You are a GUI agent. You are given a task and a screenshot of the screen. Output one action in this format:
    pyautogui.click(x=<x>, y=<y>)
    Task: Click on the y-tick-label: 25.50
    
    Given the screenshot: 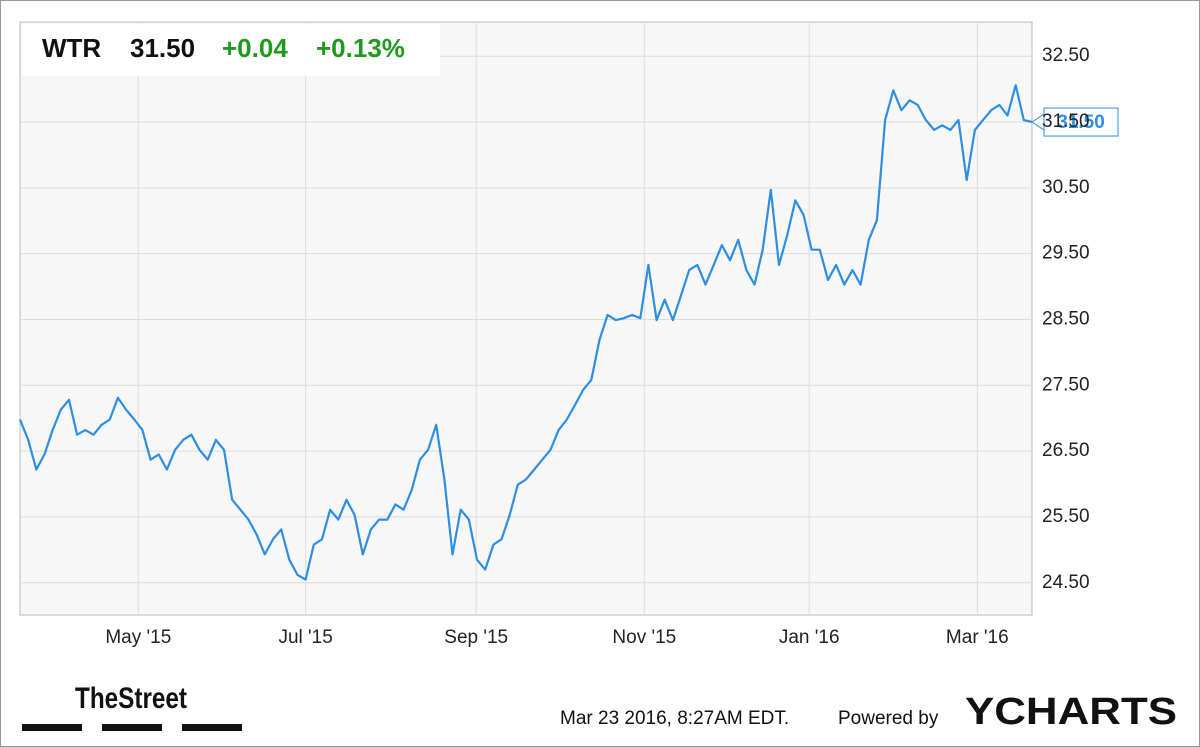 What is the action you would take?
    pyautogui.click(x=1066, y=516)
    